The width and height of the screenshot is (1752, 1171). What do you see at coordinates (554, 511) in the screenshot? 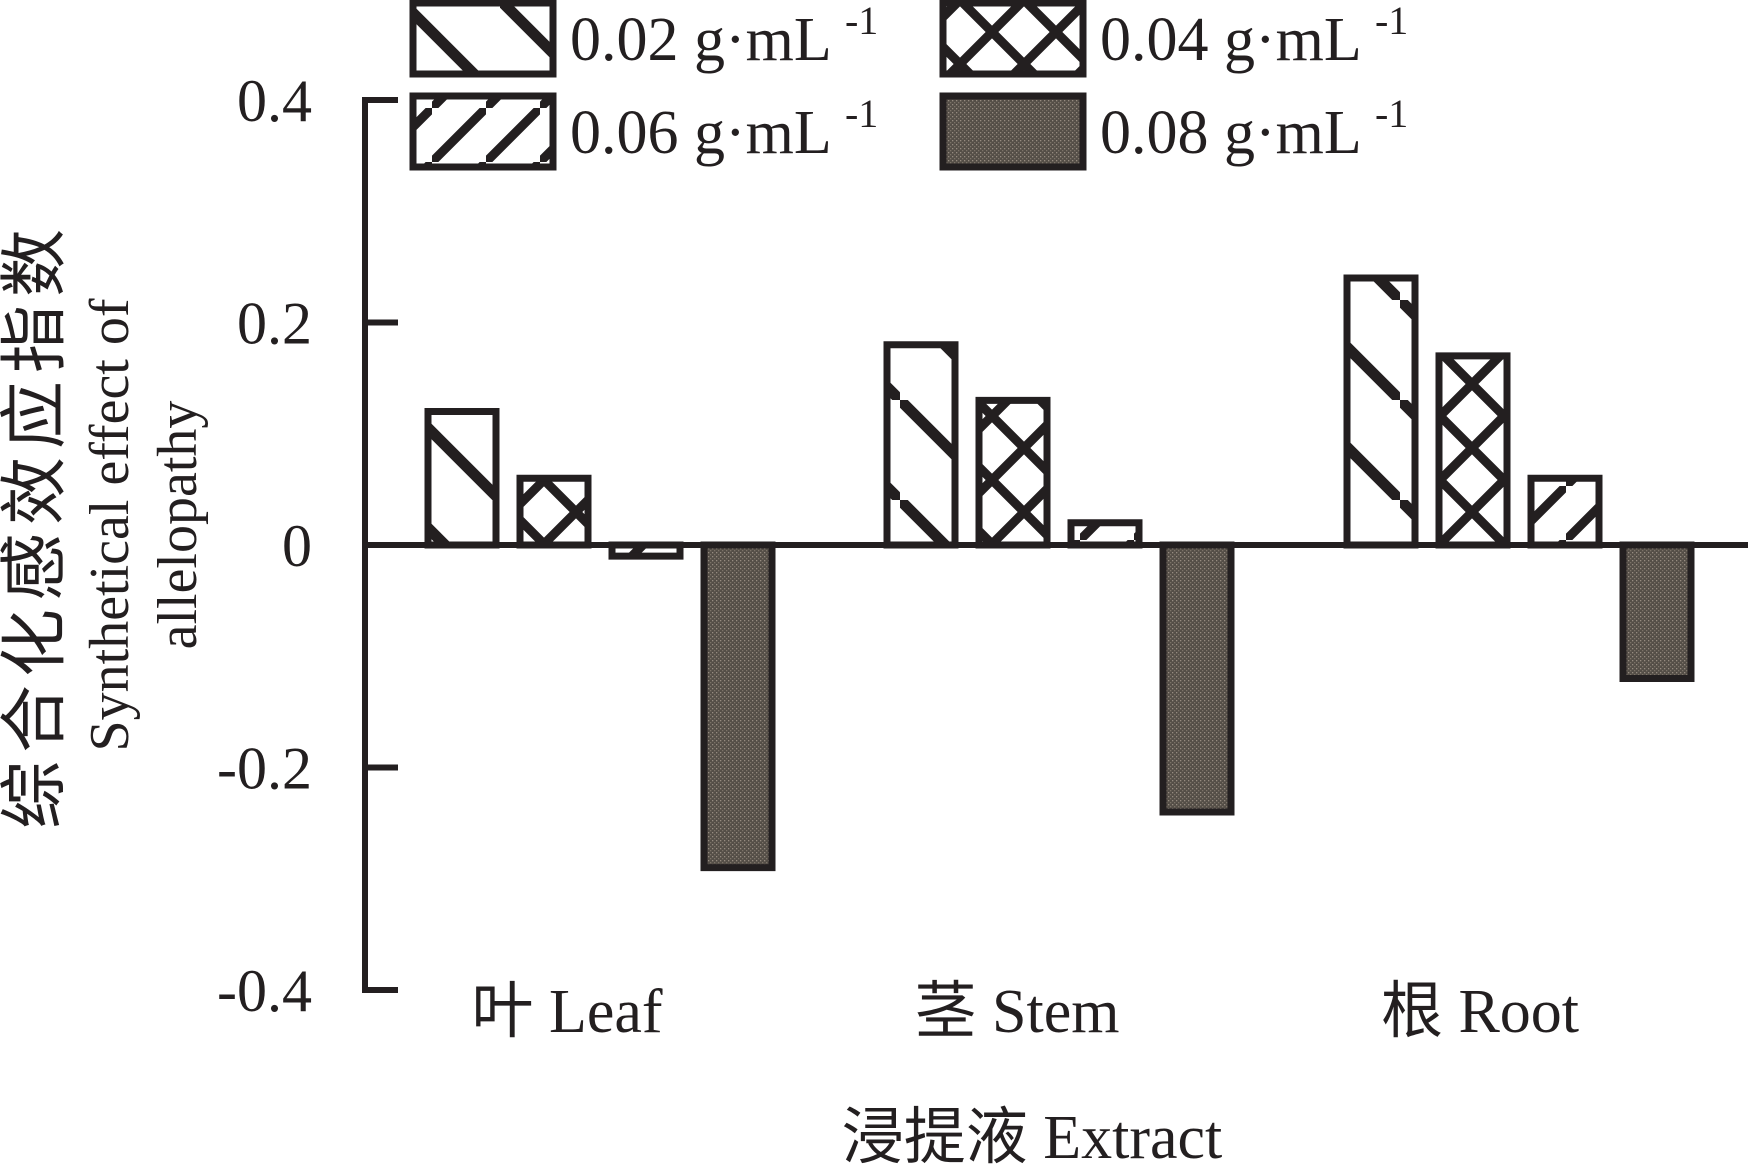
I see `bar-leaf-0.04` at bounding box center [554, 511].